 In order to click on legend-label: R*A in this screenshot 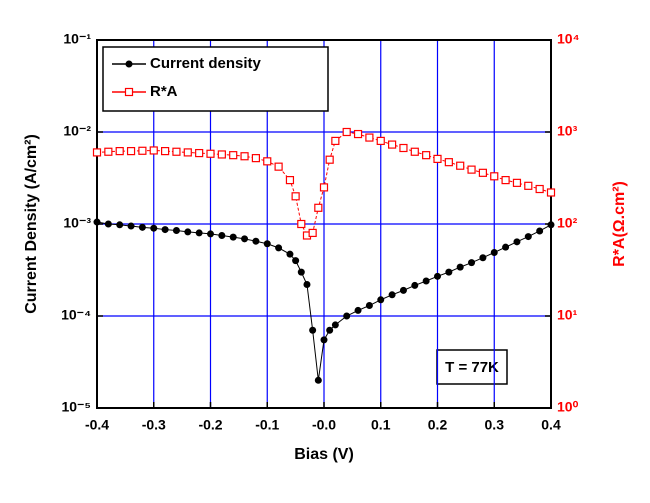, I will do `click(164, 91)`.